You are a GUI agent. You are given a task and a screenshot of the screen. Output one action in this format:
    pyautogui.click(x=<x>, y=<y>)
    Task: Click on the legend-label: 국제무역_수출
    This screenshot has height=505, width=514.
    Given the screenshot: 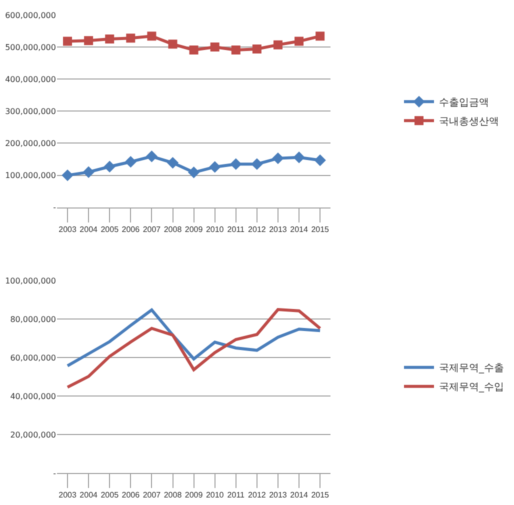 What is the action you would take?
    pyautogui.click(x=471, y=368)
    